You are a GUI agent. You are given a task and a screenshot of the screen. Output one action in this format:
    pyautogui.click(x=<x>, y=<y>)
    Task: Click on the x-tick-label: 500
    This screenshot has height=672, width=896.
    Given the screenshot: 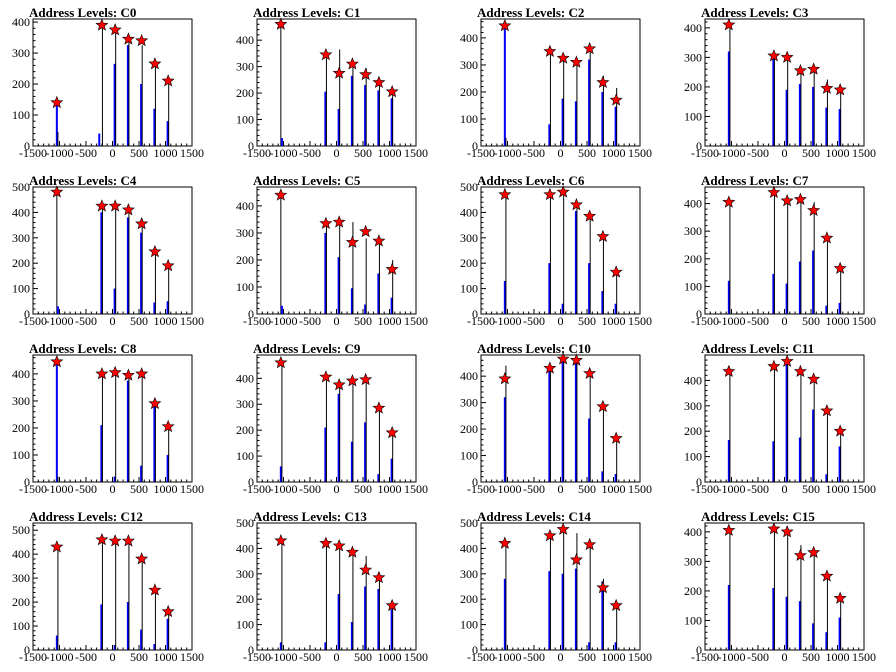 What is the action you would take?
    pyautogui.click(x=811, y=321)
    